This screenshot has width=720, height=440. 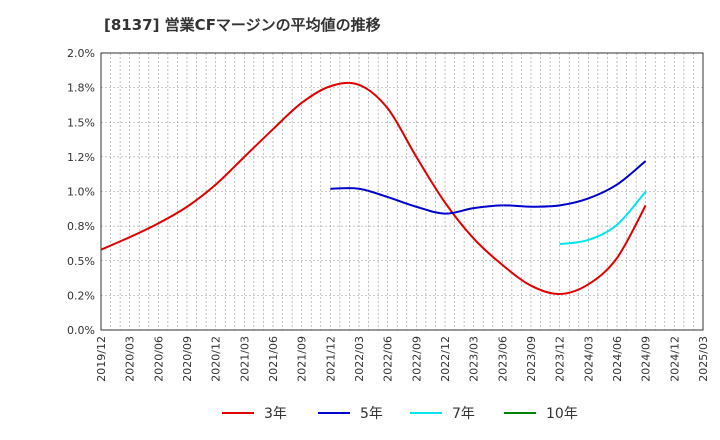 What do you see at coordinates (81, 53) in the screenshot?
I see `y-tick-label: 2.0%` at bounding box center [81, 53].